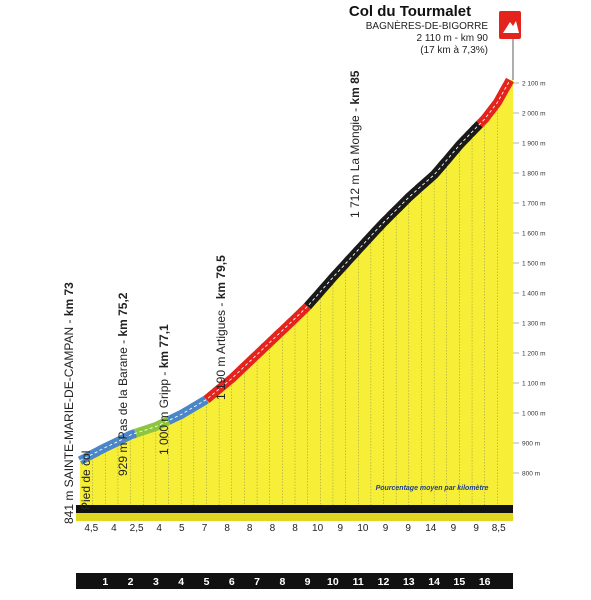 The image size is (591, 600). What do you see at coordinates (164, 411) in the screenshot?
I see `waypoint-name: 1 000 m Gripp -` at bounding box center [164, 411].